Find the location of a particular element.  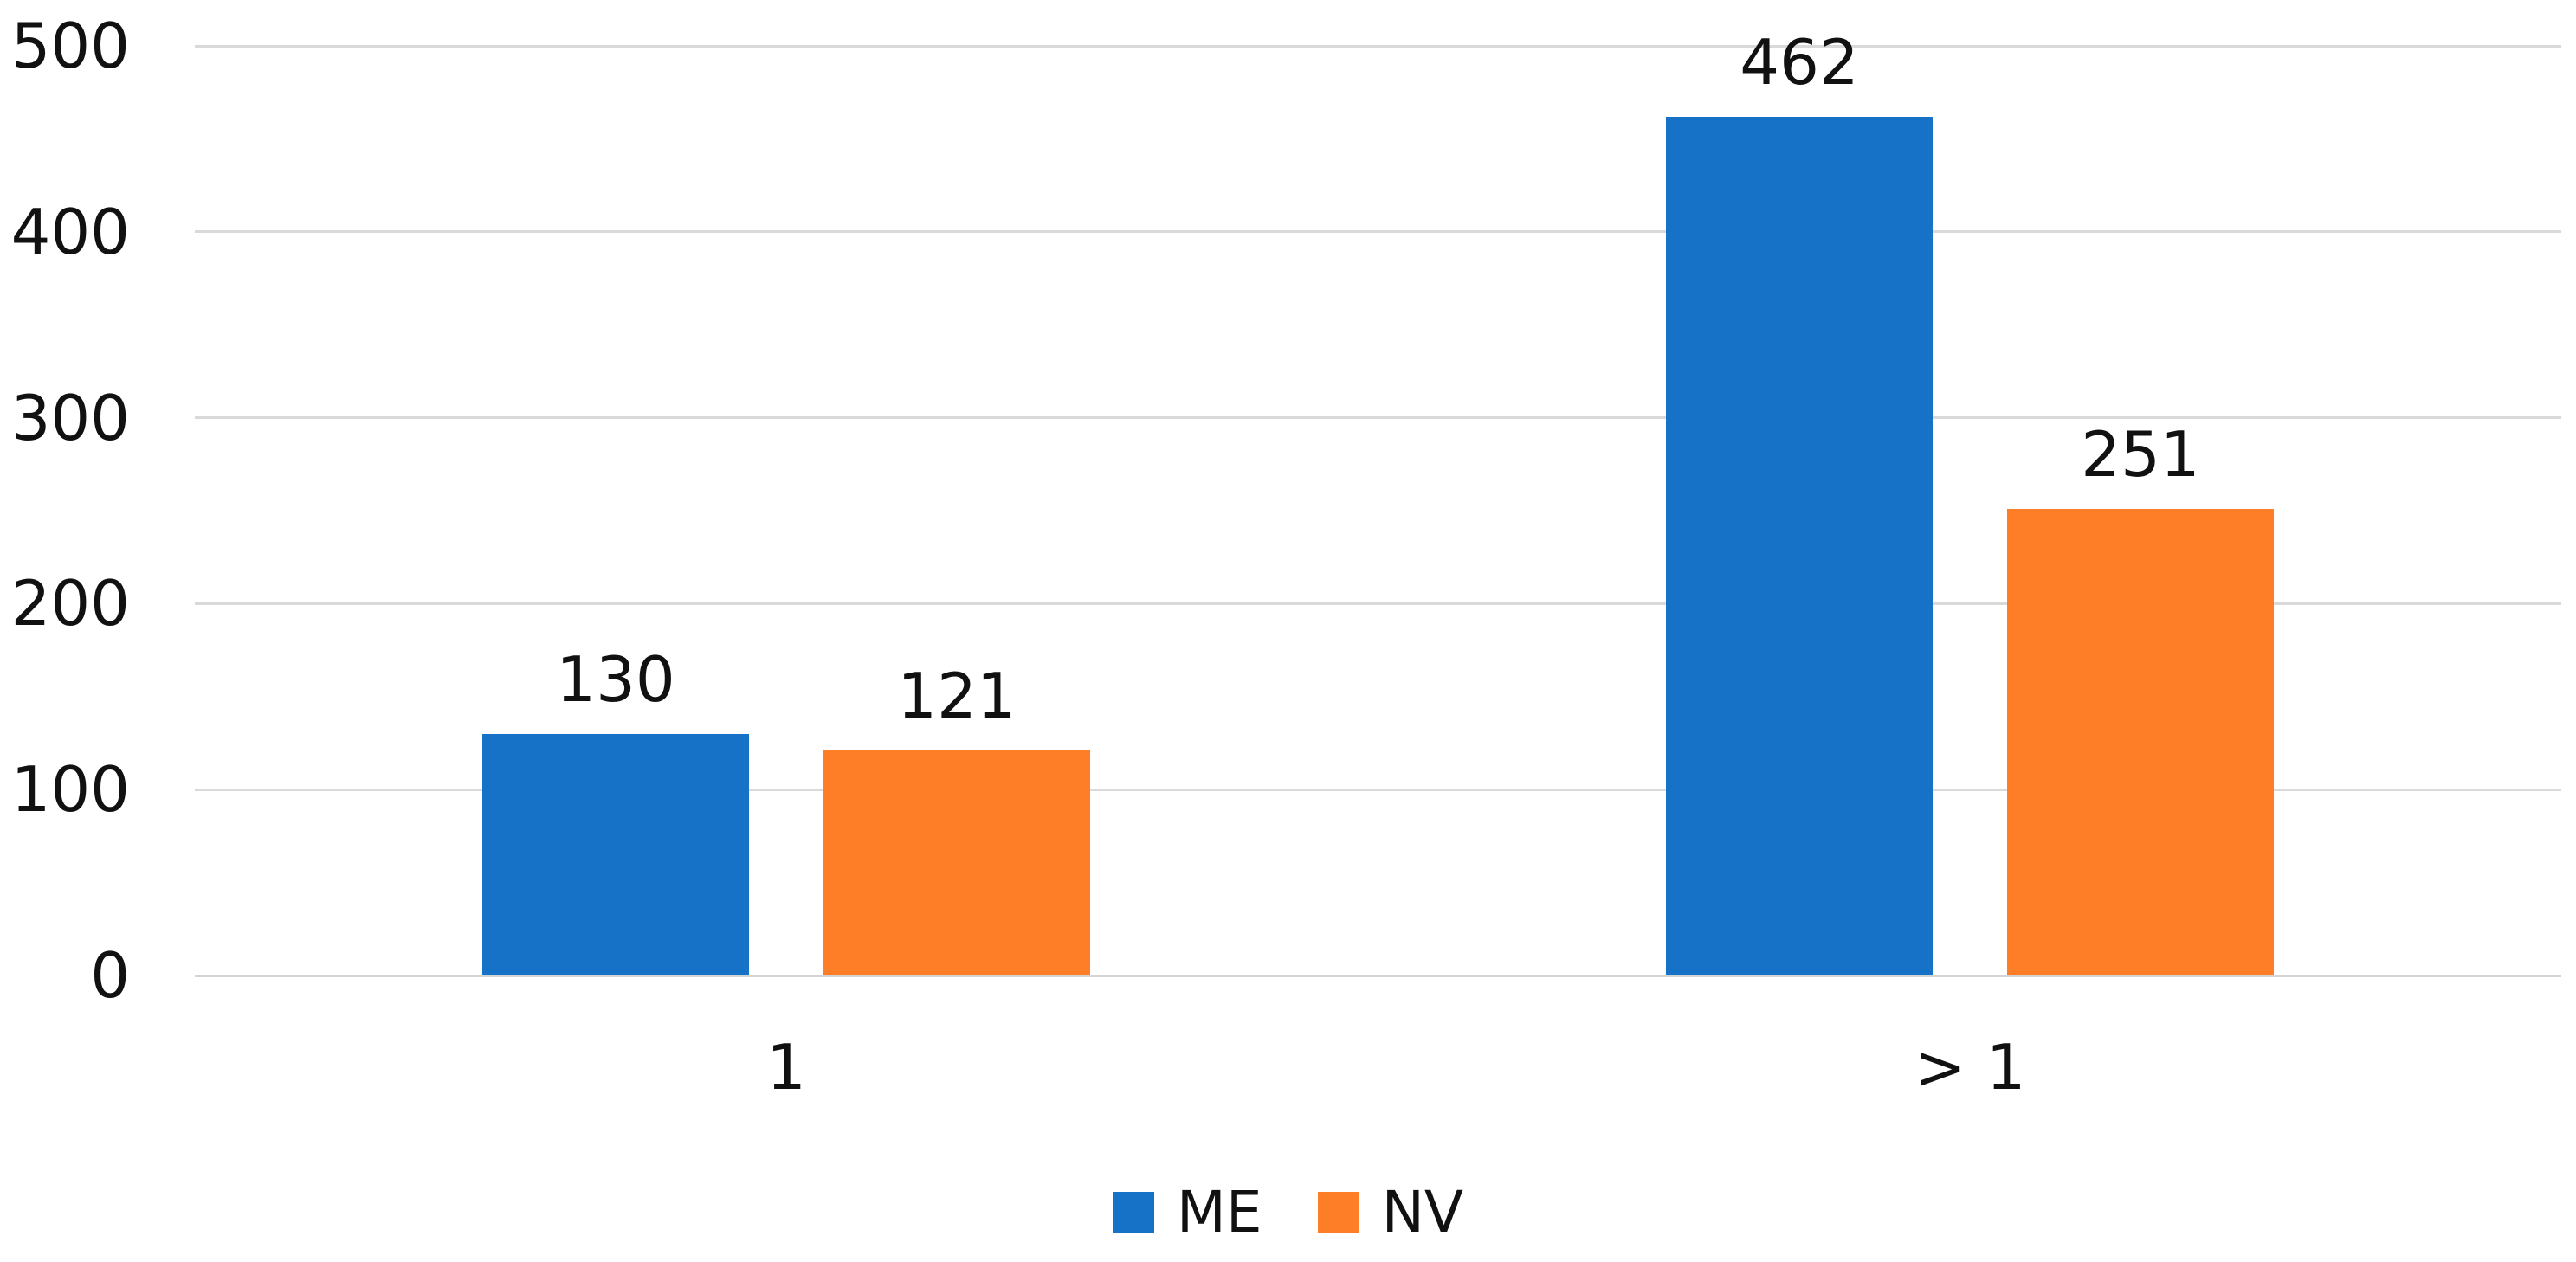

y-tick-label-300: 300 is located at coordinates (70, 418).